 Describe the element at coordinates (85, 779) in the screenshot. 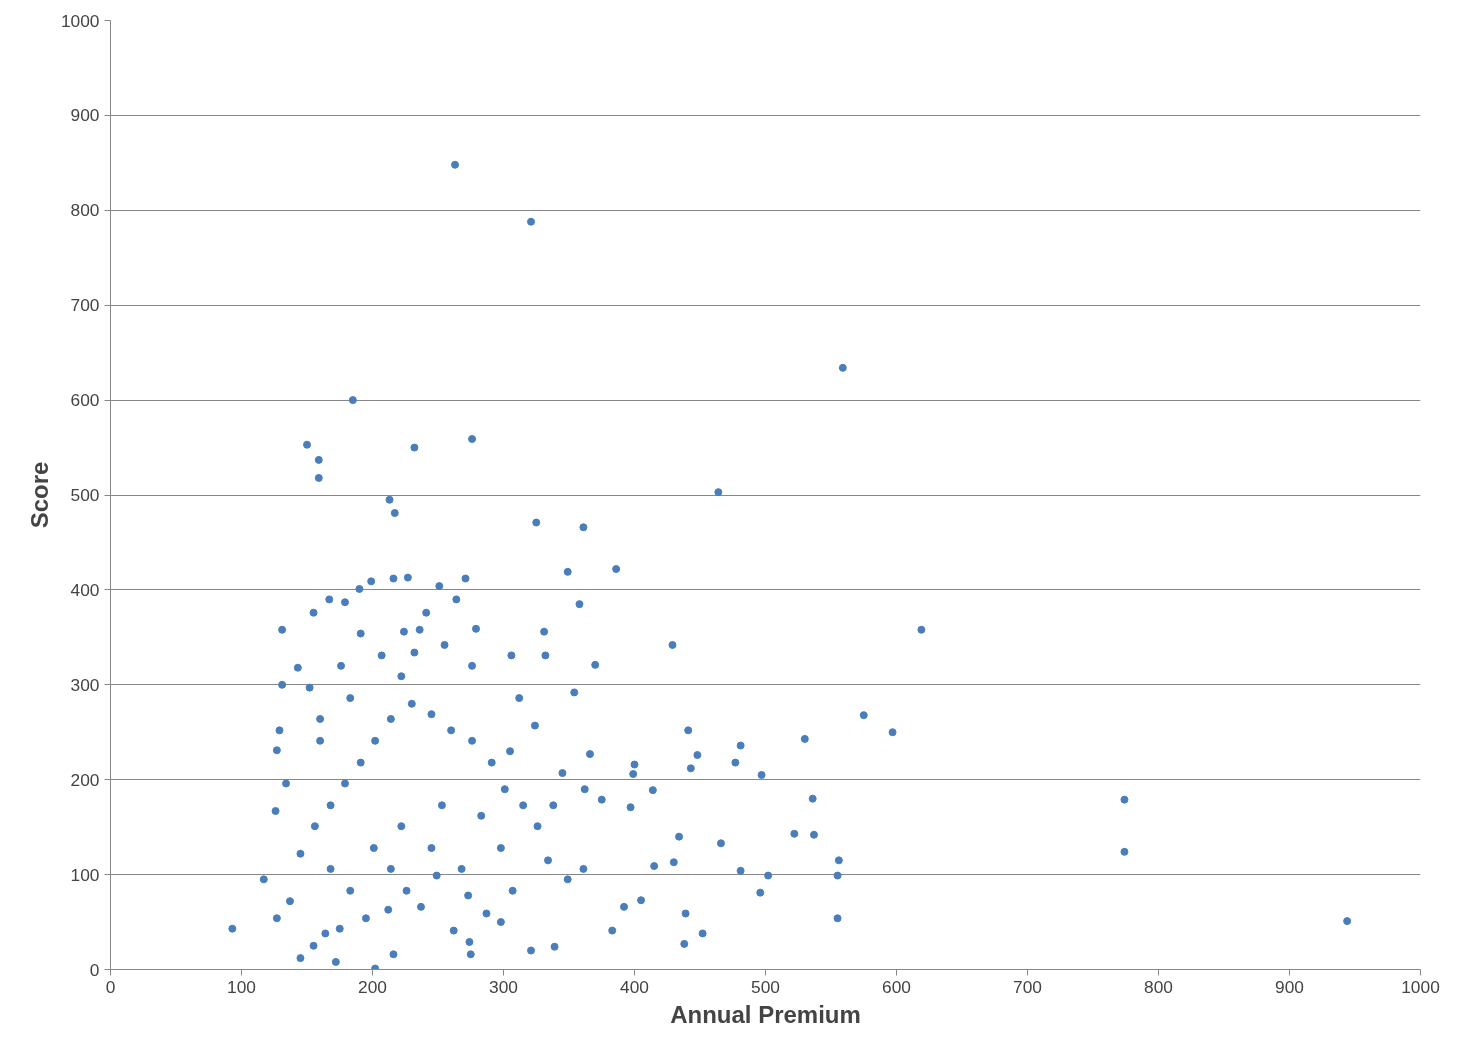

I see `y-tick-label: 200` at that location.